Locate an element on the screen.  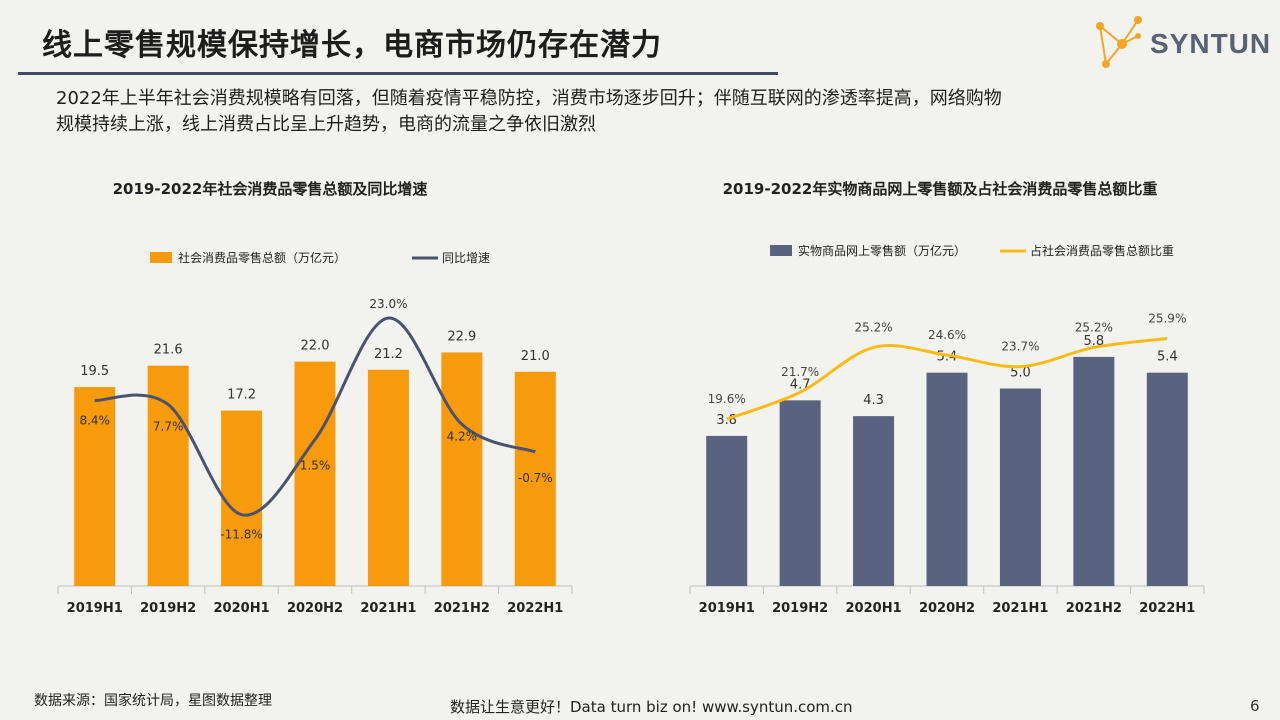
left-chart-title: 2019-2022年社会消费品零售总额及同比增速 is located at coordinates (270, 189).